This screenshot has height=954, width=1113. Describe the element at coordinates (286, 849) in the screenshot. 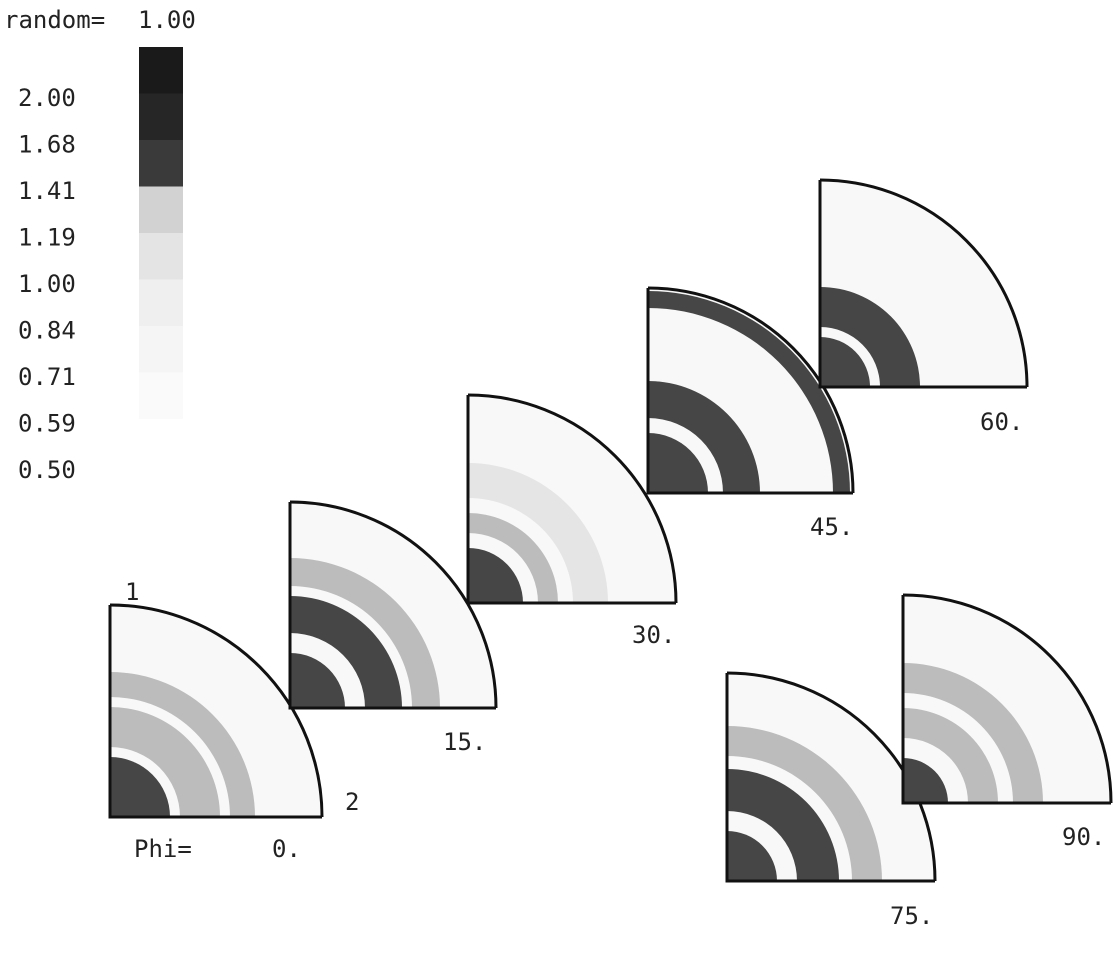

I see `phi-value-label: 0.` at that location.